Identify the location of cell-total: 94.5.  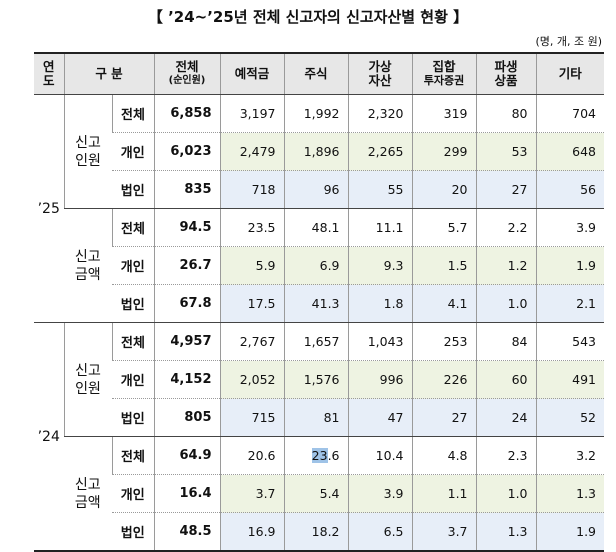
(187, 227).